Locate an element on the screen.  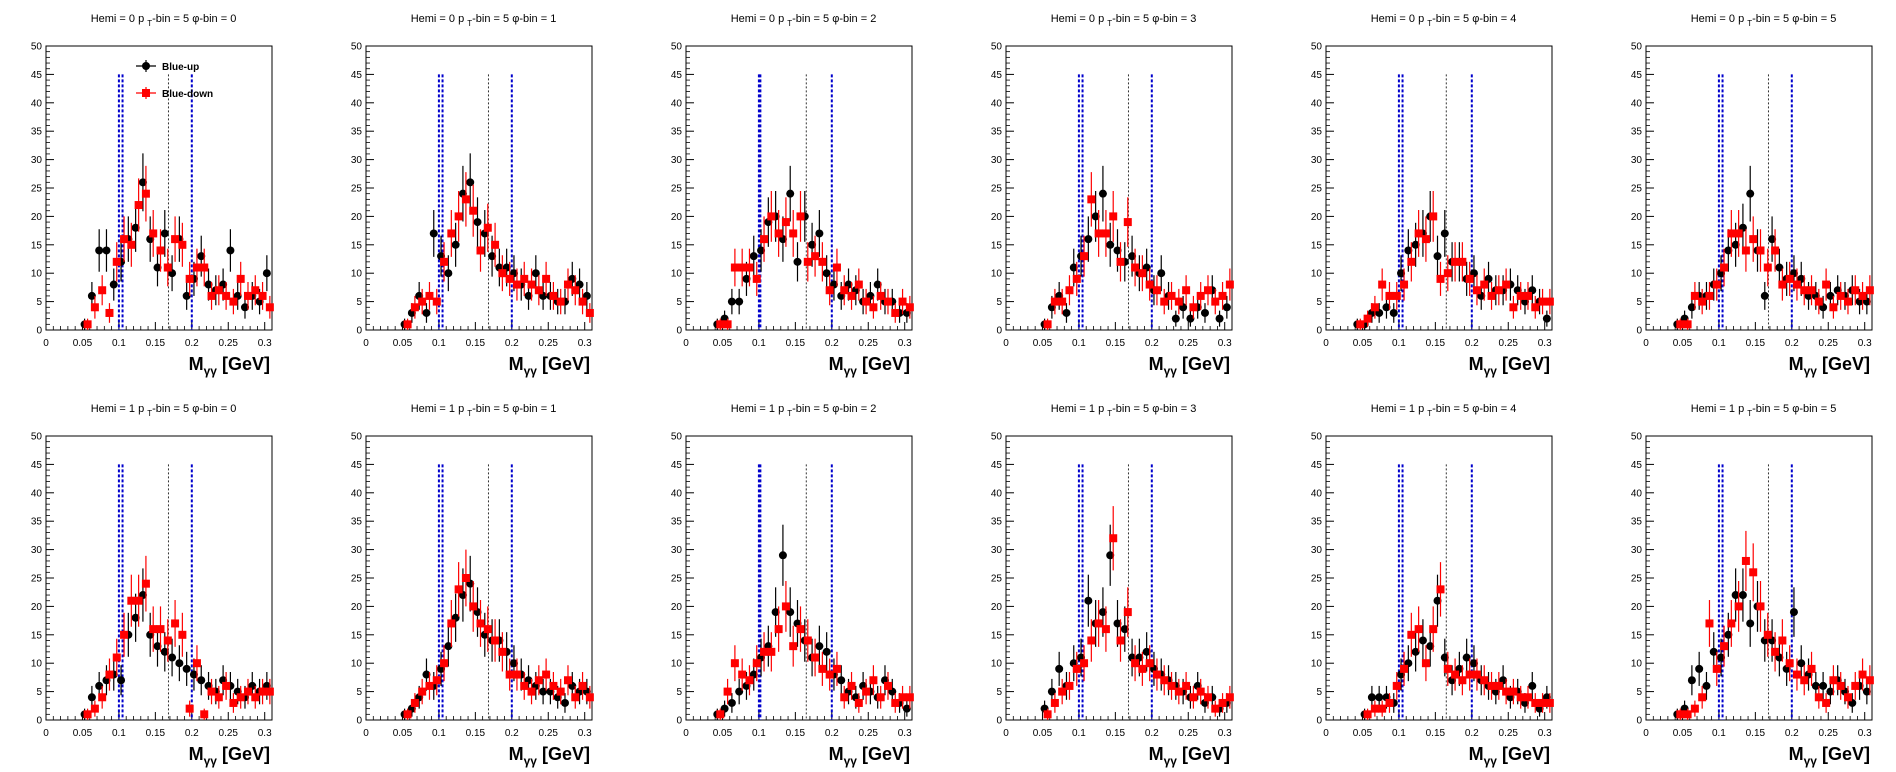
y-tick-label: 40 is located at coordinates (677, 493).